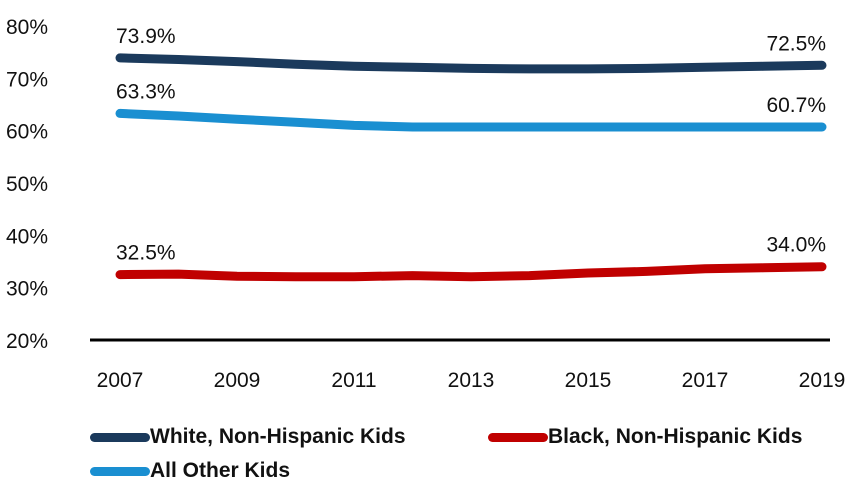 The image size is (857, 488). What do you see at coordinates (146, 36) in the screenshot?
I see `data-label-start-0: 73.9%` at bounding box center [146, 36].